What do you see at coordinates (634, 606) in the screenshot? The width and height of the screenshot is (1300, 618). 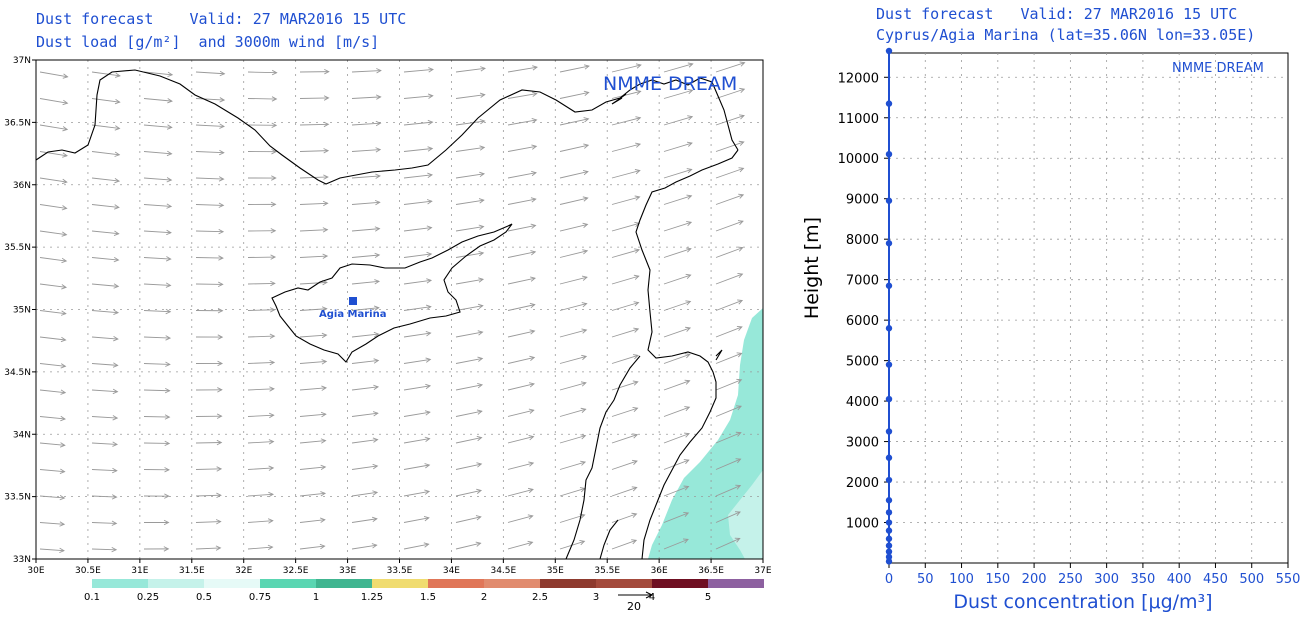 I see `wind-reference-label: 20` at bounding box center [634, 606].